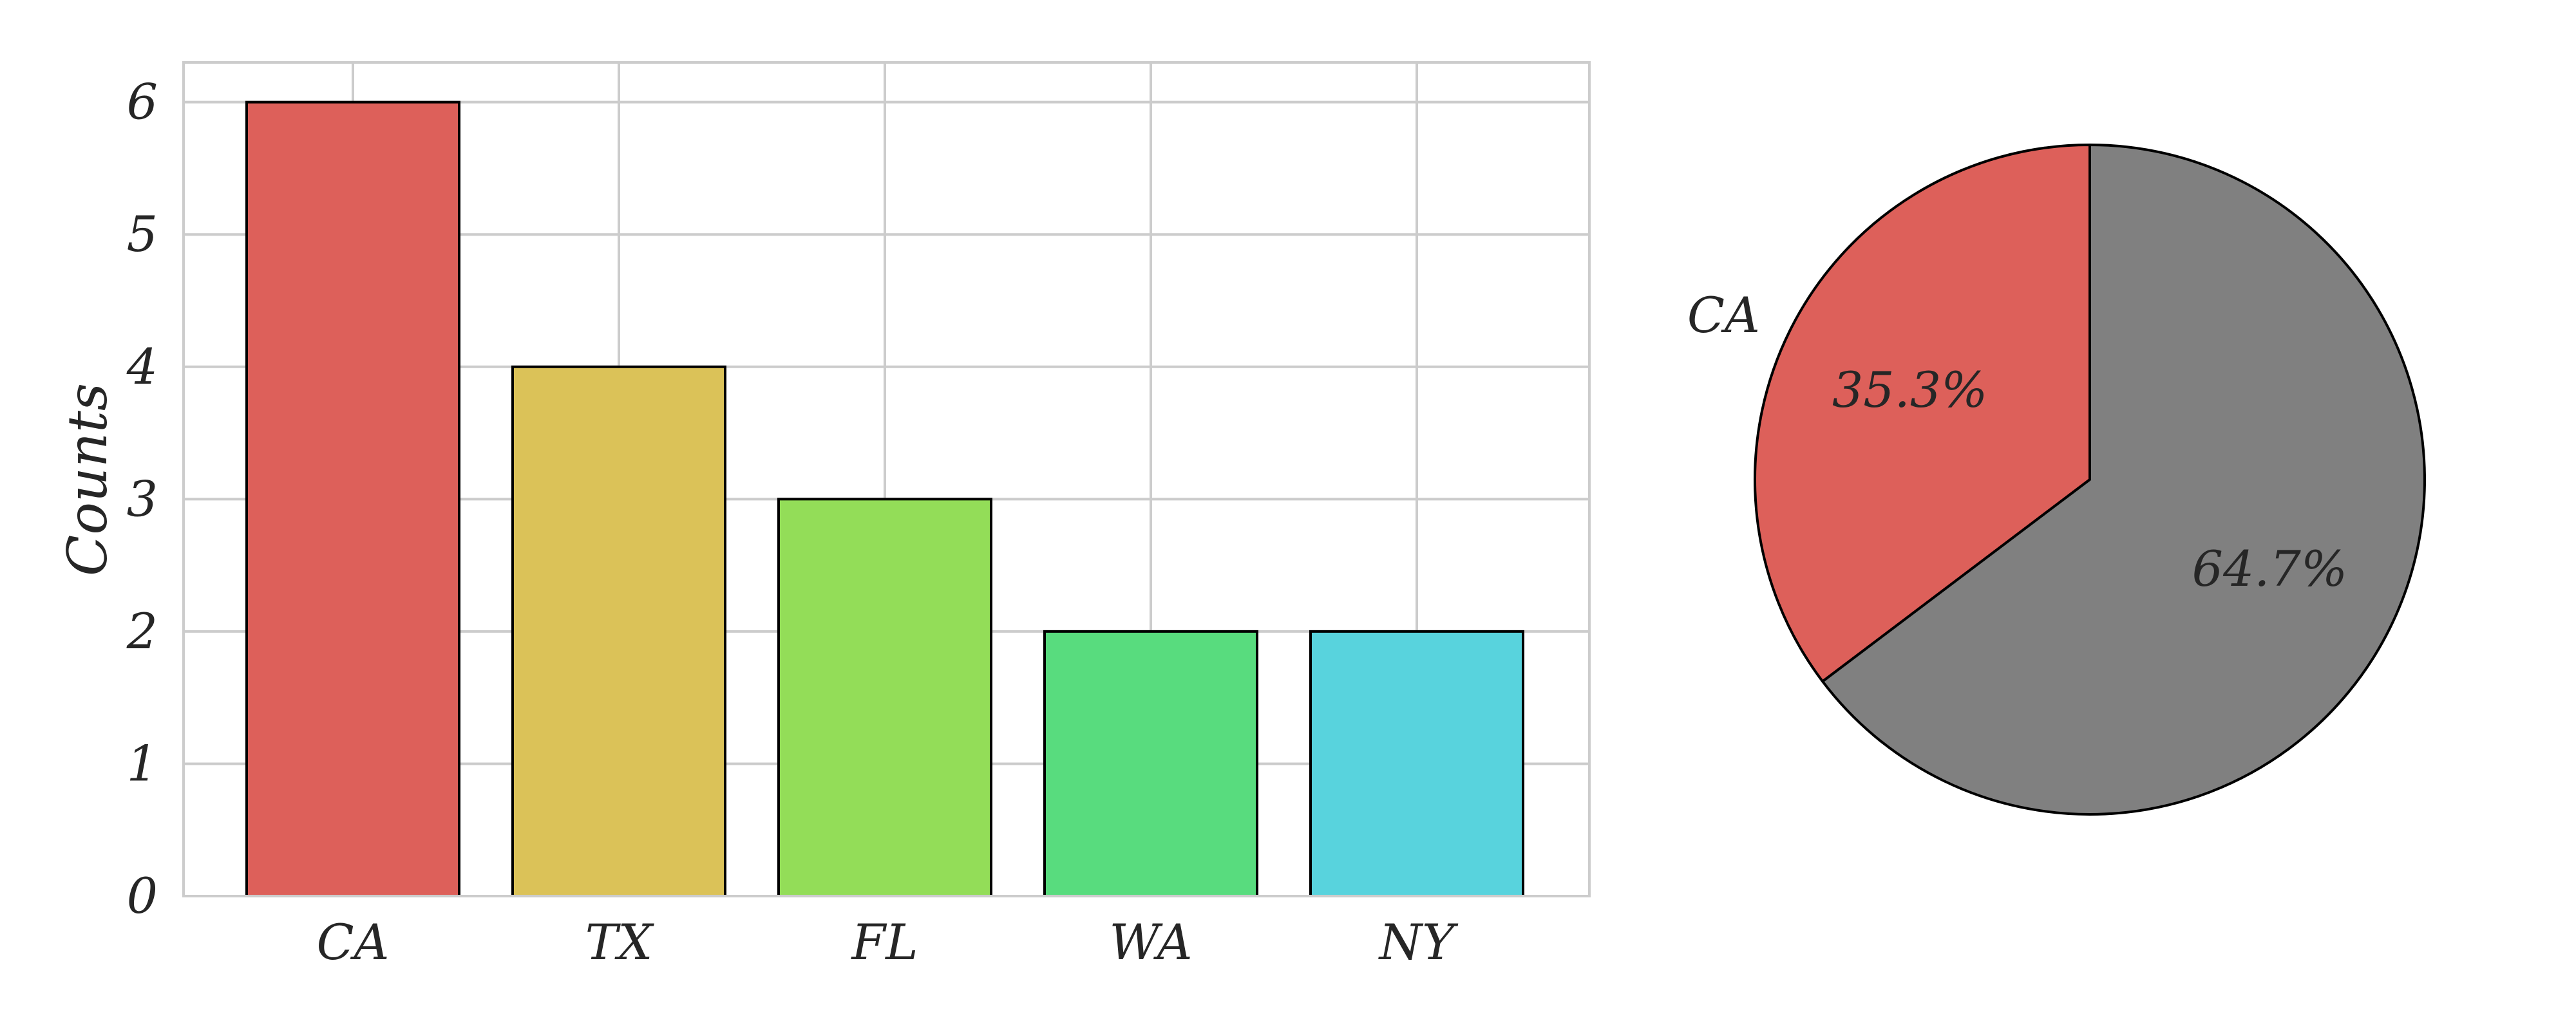 The width and height of the screenshot is (2576, 1030). What do you see at coordinates (1723, 315) in the screenshot?
I see `pie-slice-label: CA` at bounding box center [1723, 315].